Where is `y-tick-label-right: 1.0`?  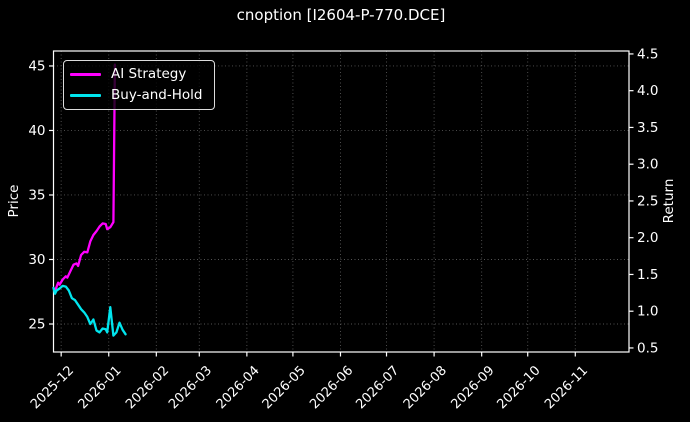
y-tick-label-right: 1.0 is located at coordinates (647, 312).